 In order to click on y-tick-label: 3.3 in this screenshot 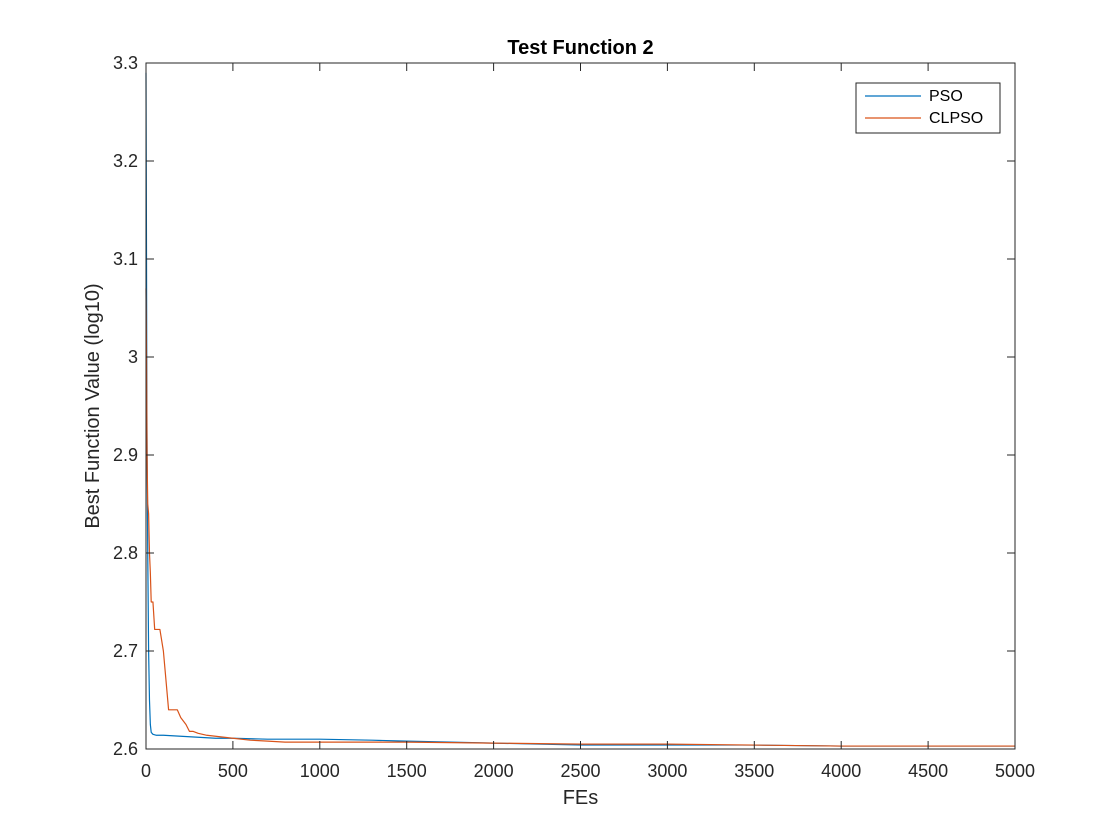, I will do `click(125, 63)`.